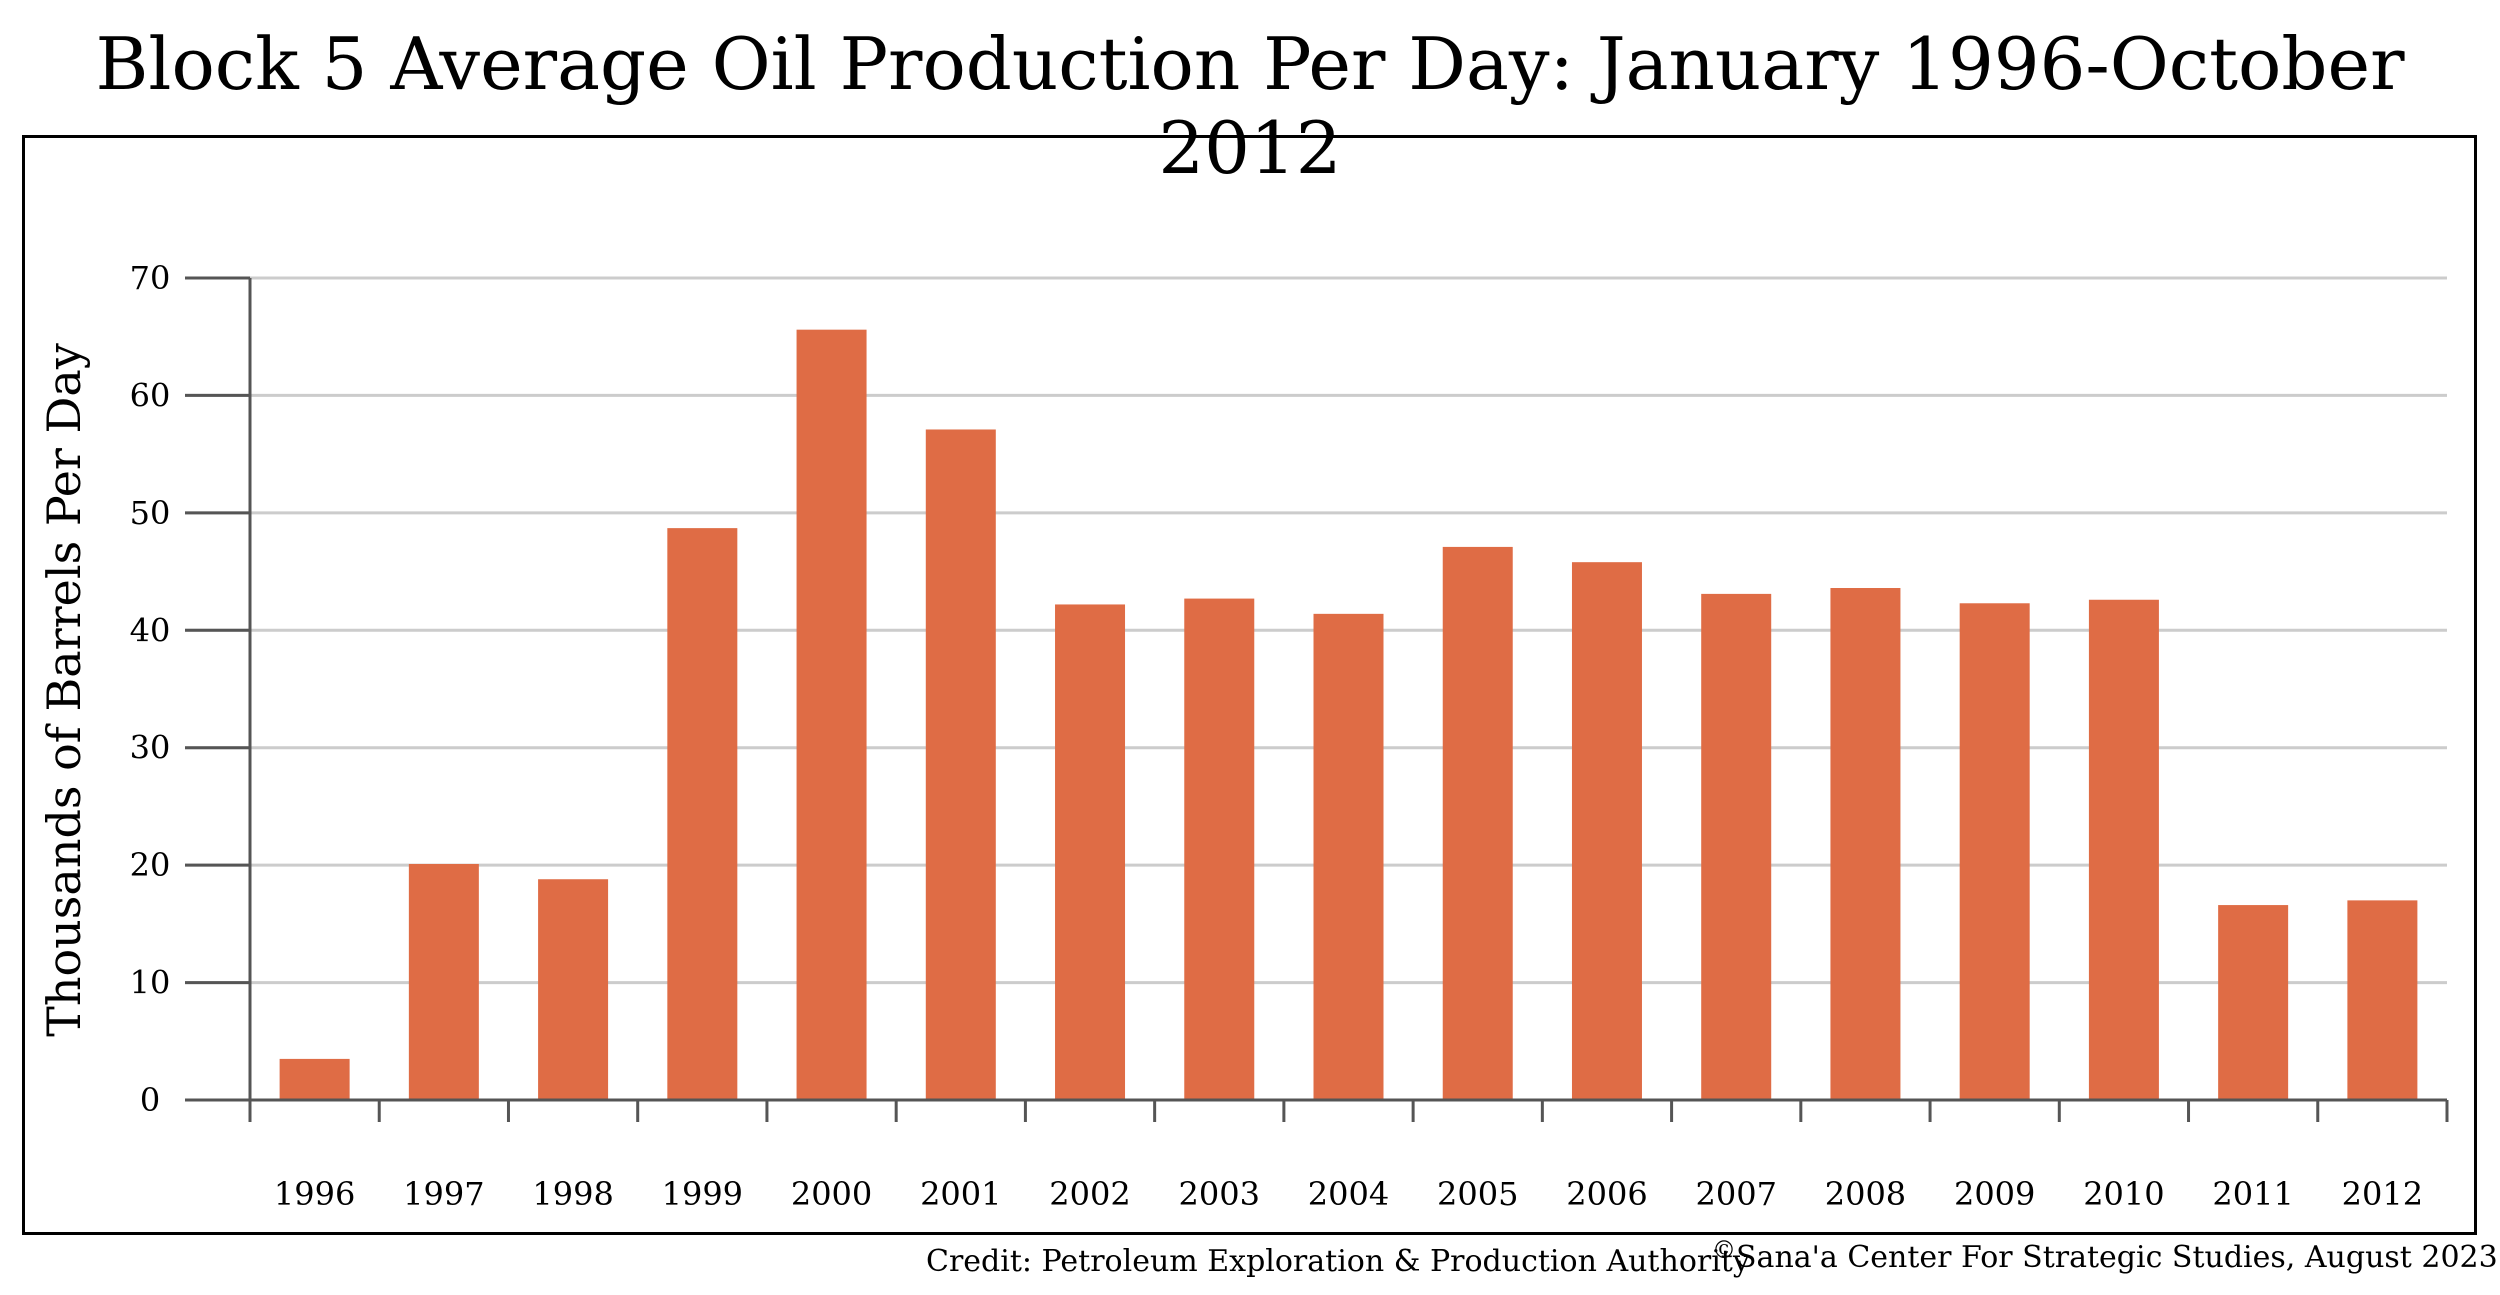  I want to click on bar-2006, so click(1606, 831).